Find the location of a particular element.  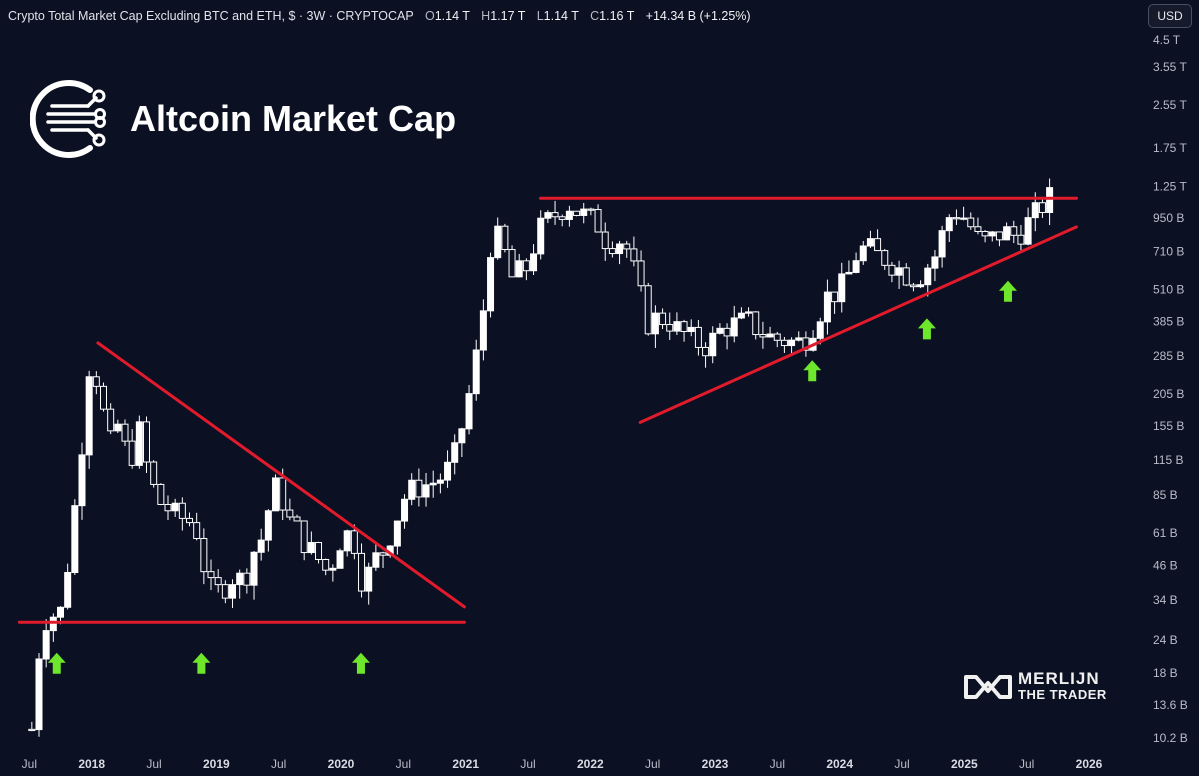

circuit-logo-icon is located at coordinates (68, 119).